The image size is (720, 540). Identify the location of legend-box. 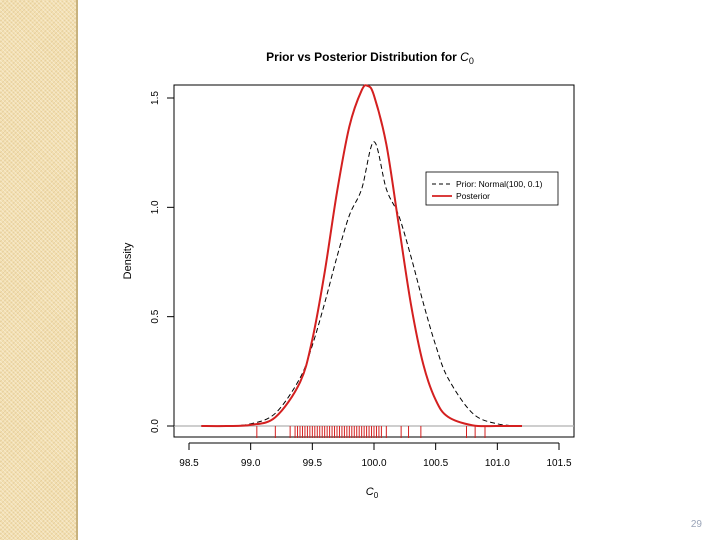
(492, 188).